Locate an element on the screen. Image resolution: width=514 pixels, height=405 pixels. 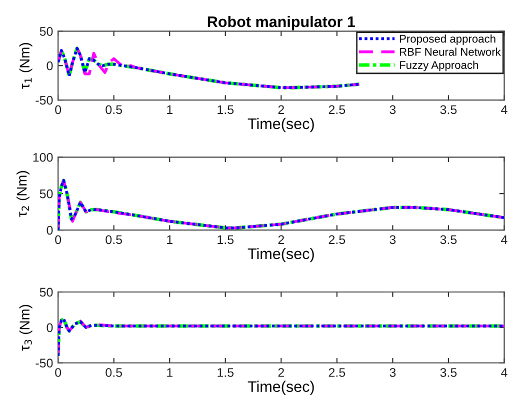
legend-label: Fuzzy Approach is located at coordinates (439, 66).